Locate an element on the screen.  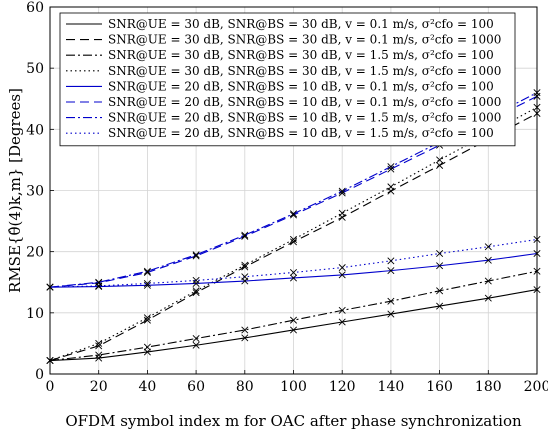
x-tick-label: 20 is located at coordinates (99, 387).